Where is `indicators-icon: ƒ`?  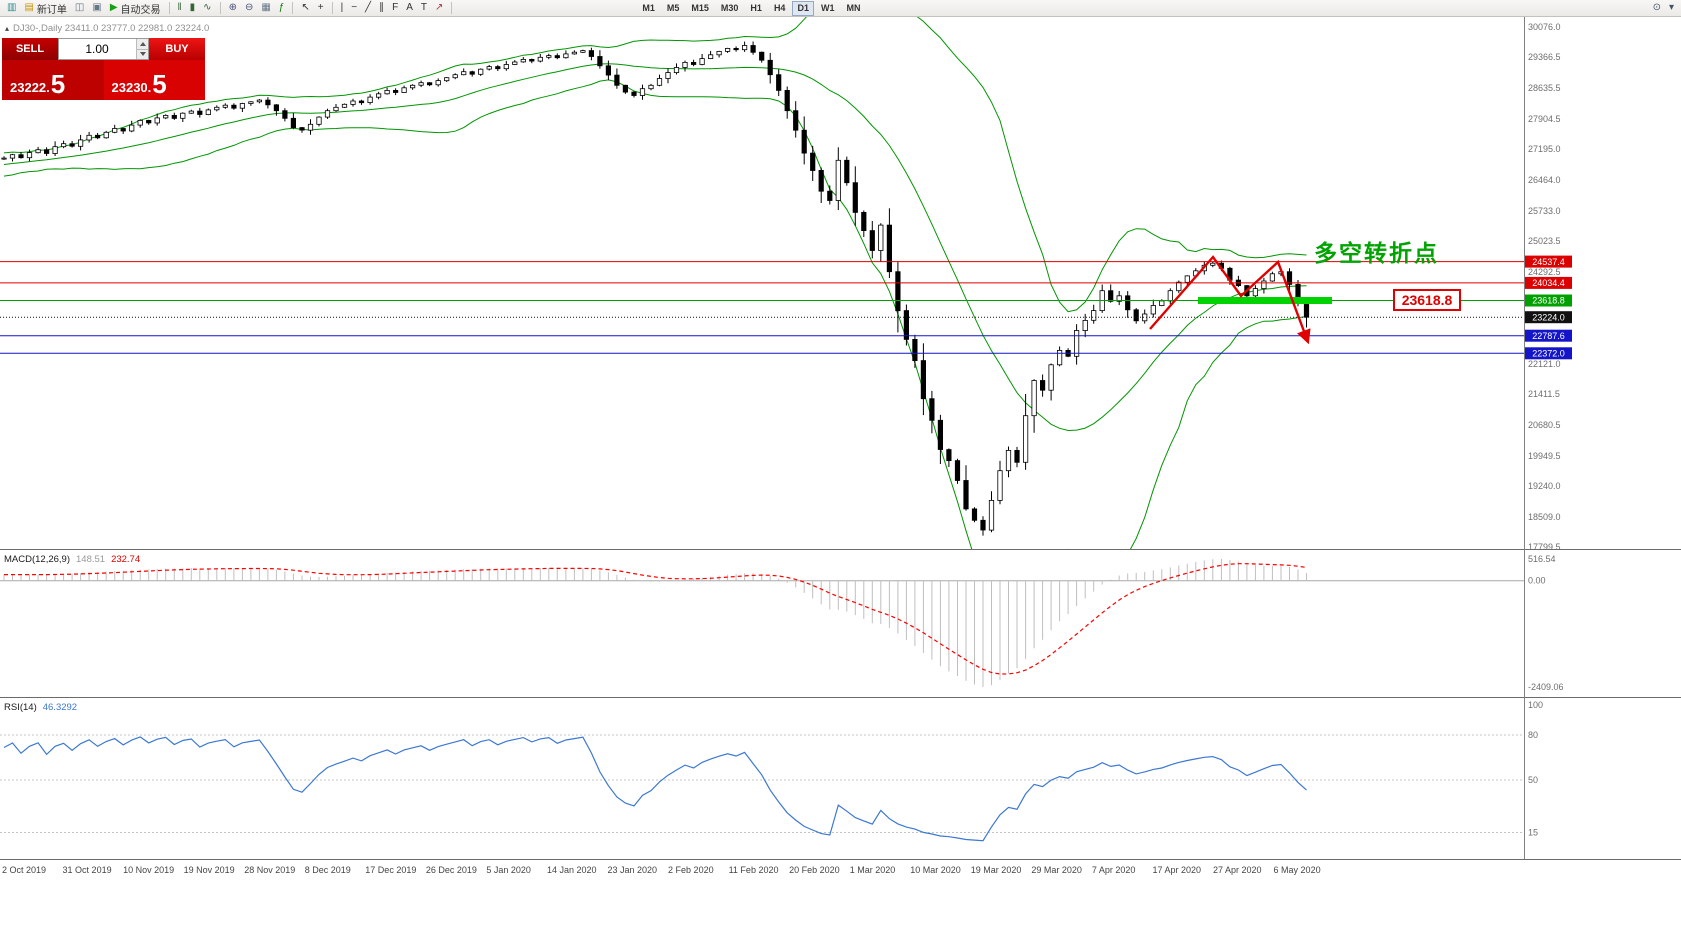
indicators-icon: ƒ is located at coordinates (281, 7).